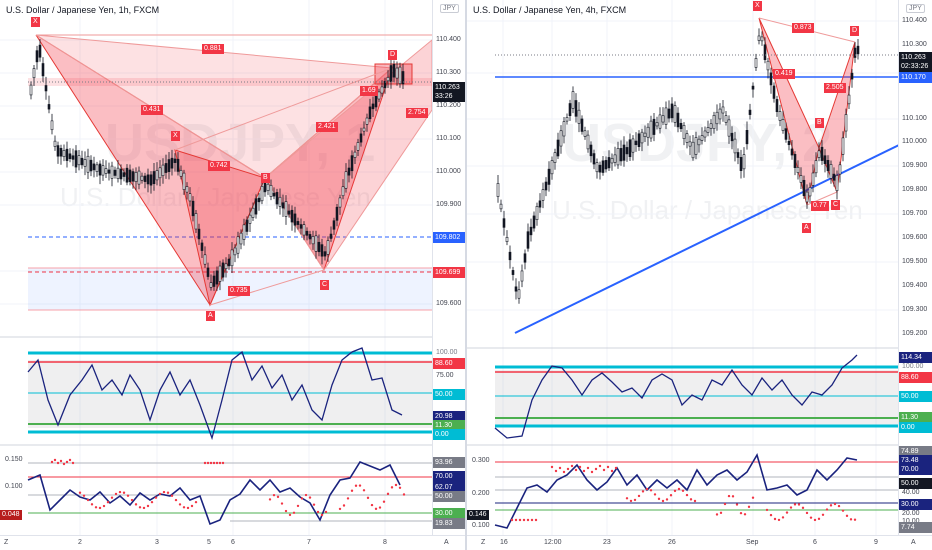  What do you see at coordinates (913, 366) in the screenshot?
I see `osc1-tick: 100.00` at bounding box center [913, 366].